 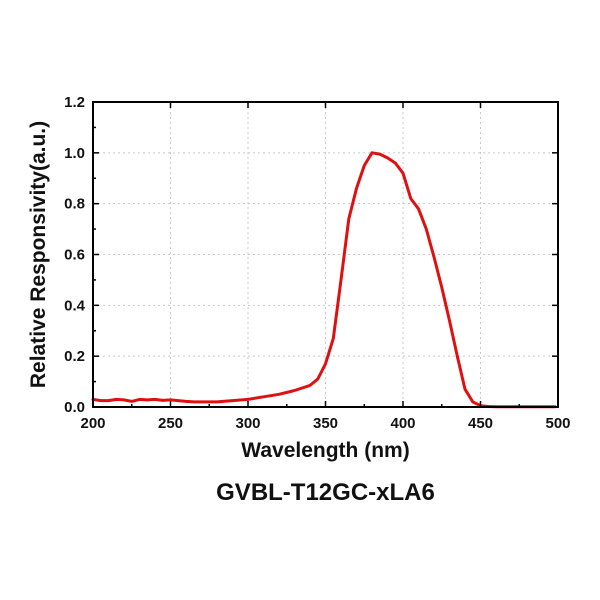 I want to click on y-tick-label: 0.2, so click(x=74, y=356).